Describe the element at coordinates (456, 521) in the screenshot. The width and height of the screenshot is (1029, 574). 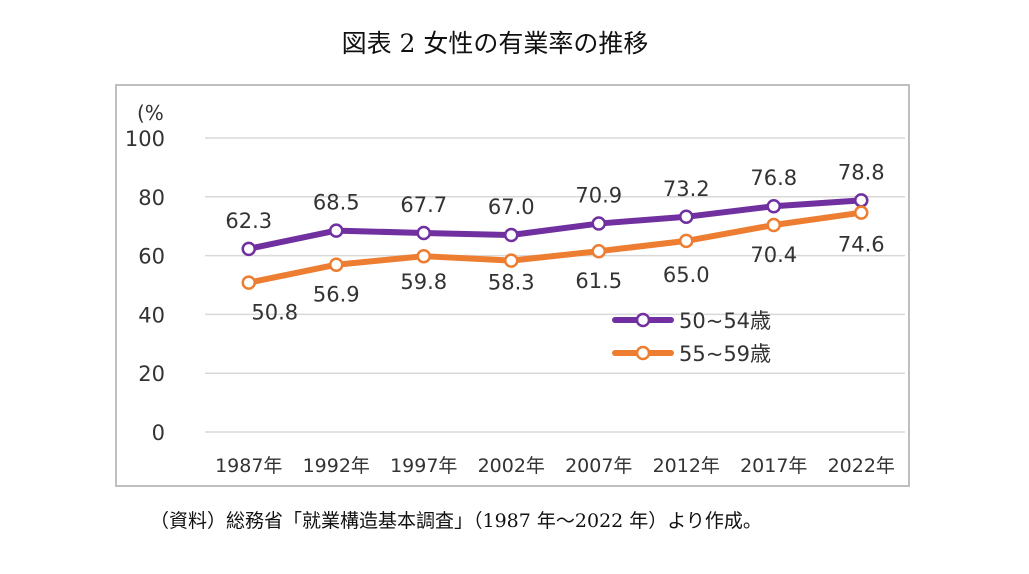
I see `source-note: （資料）総務省「就業構造基本調査」（1987 年～2022 年）より作成。` at that location.